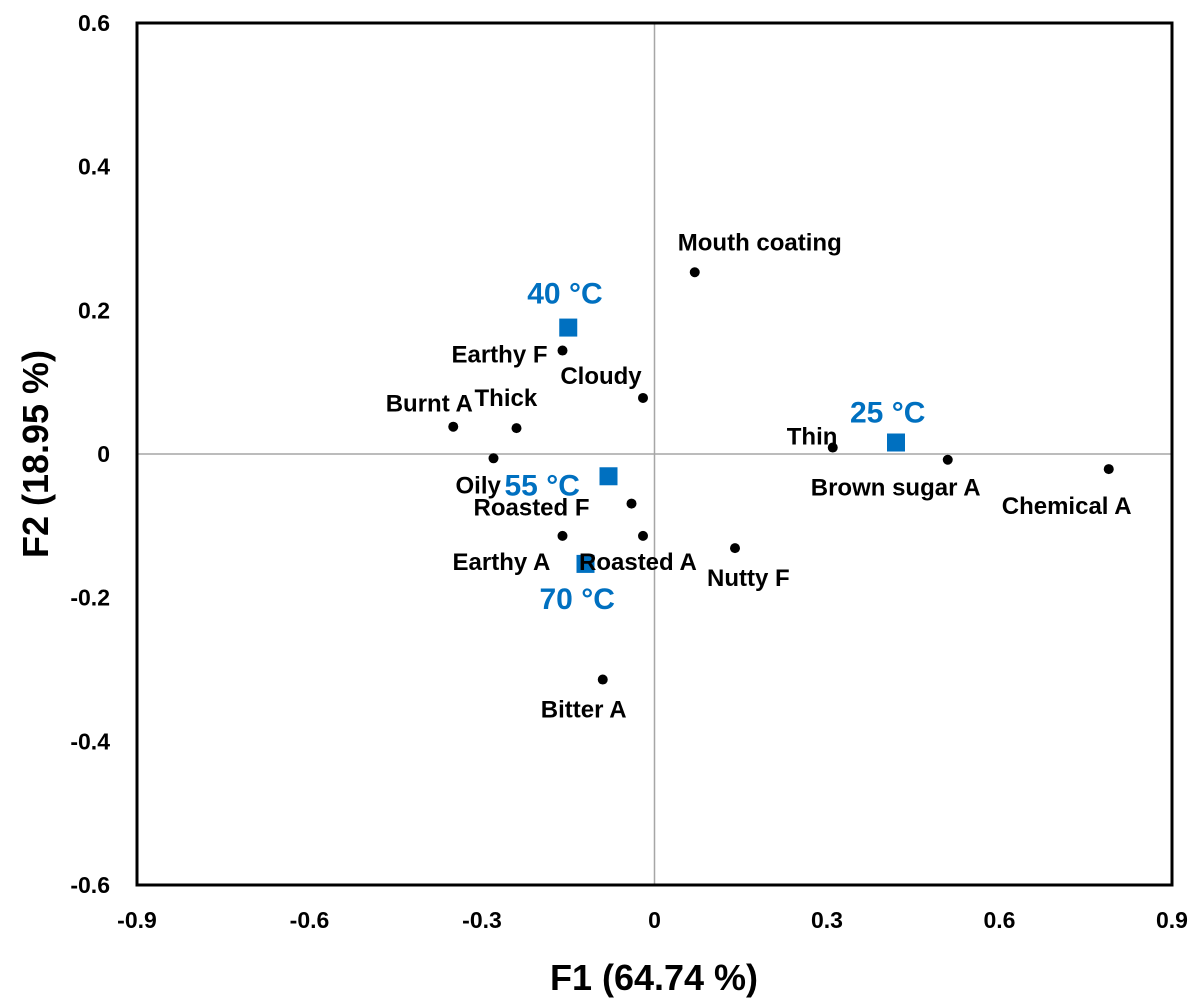  I want to click on y-tick-label: -0.4, so click(90, 741).